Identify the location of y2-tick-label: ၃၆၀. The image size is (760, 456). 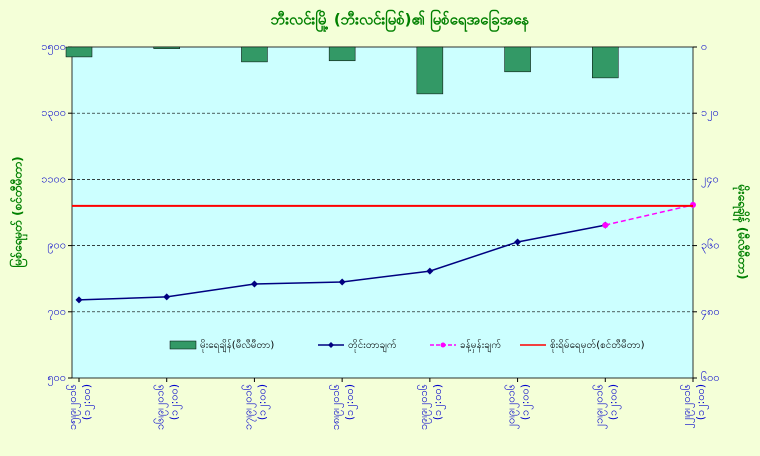
(710, 246).